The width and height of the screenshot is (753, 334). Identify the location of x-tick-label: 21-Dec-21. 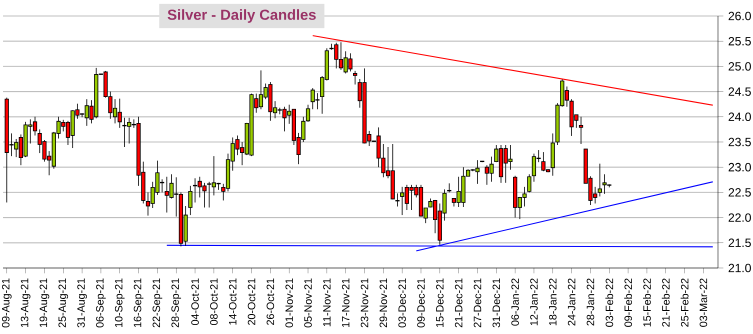
(458, 303).